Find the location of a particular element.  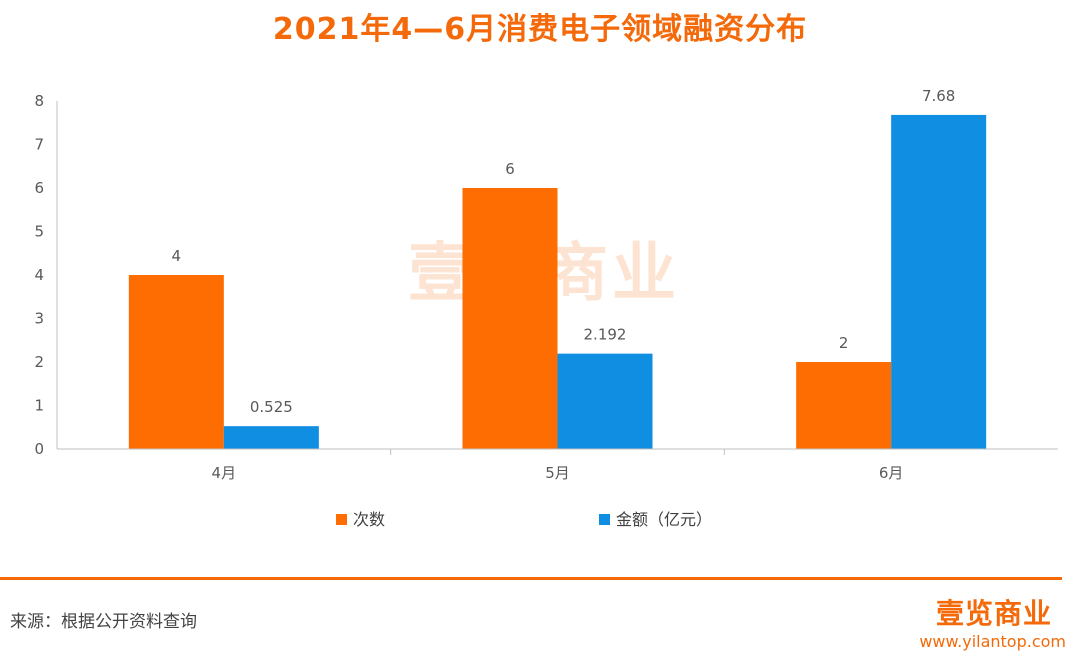

data-label: 2 is located at coordinates (844, 343).